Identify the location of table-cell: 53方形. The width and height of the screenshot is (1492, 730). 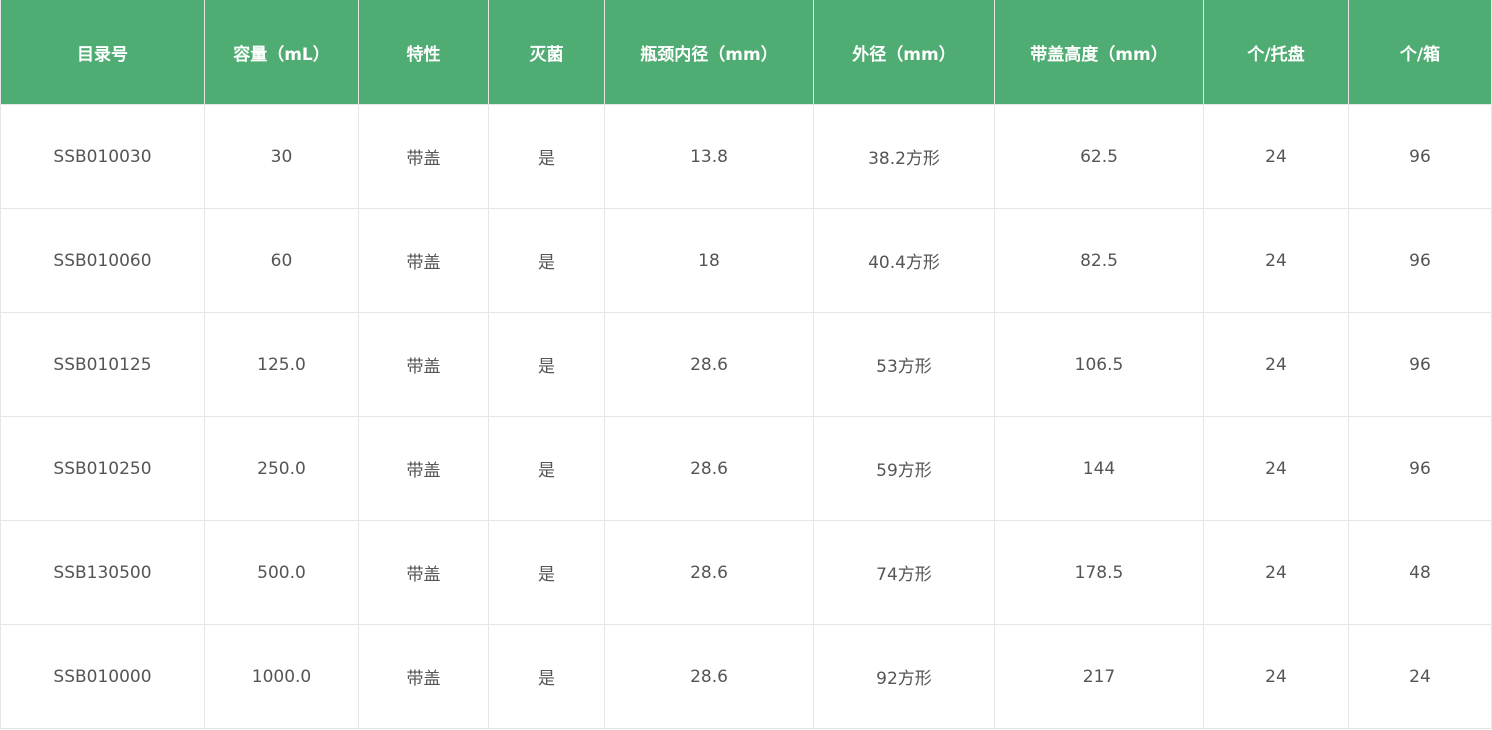
(904, 364).